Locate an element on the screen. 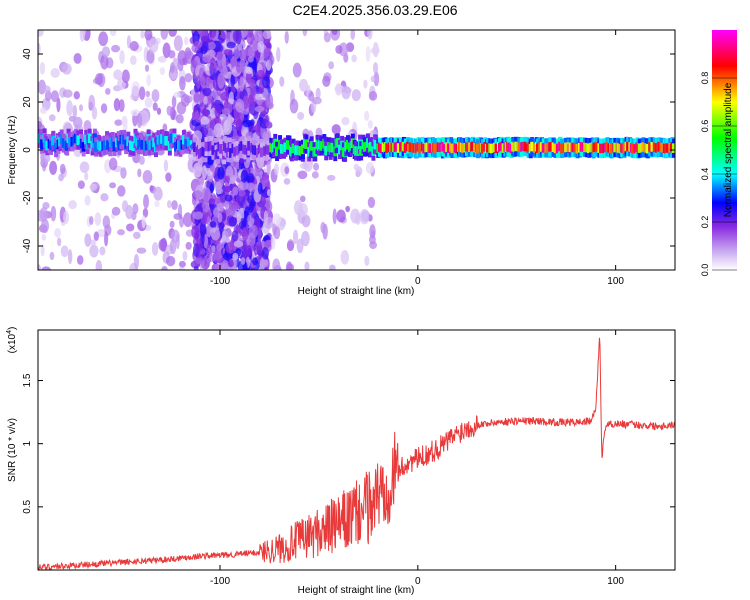  spectrogram-xlabel: Height of straight line (km) is located at coordinates (356, 291).